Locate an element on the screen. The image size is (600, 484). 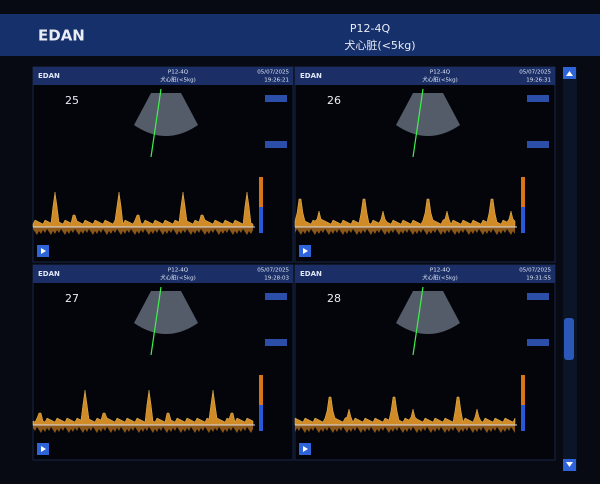
frame-number: 28 is located at coordinates (334, 298).